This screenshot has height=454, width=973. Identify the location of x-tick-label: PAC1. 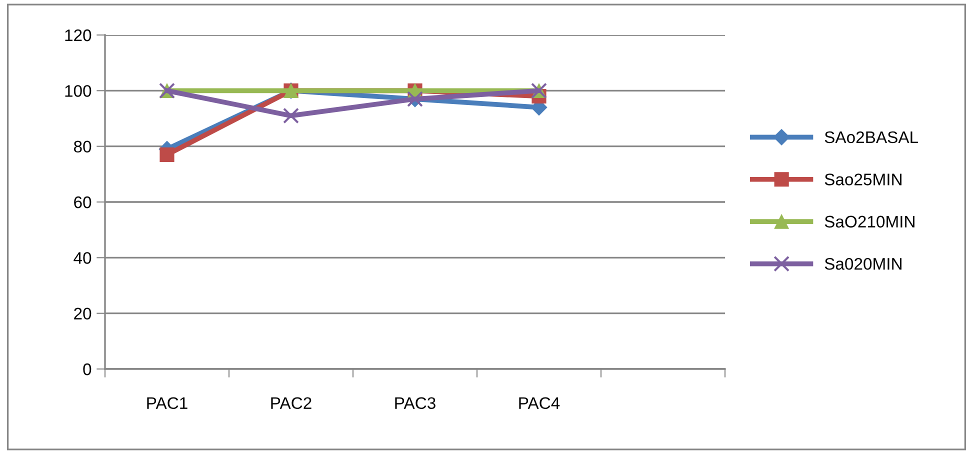
(167, 403).